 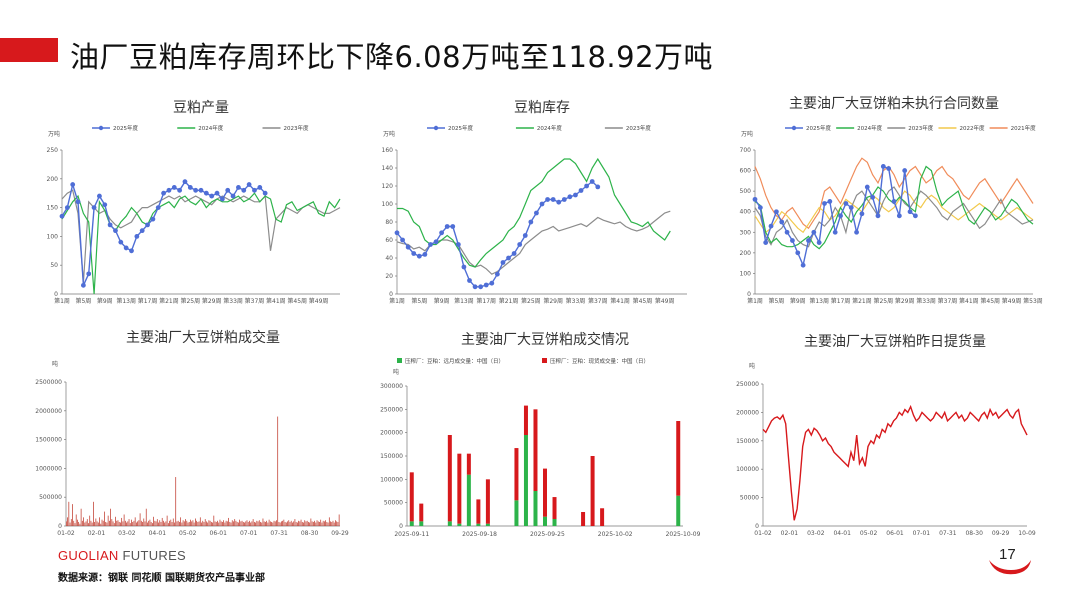 I want to click on y-tick-label: 20, so click(x=389, y=276).